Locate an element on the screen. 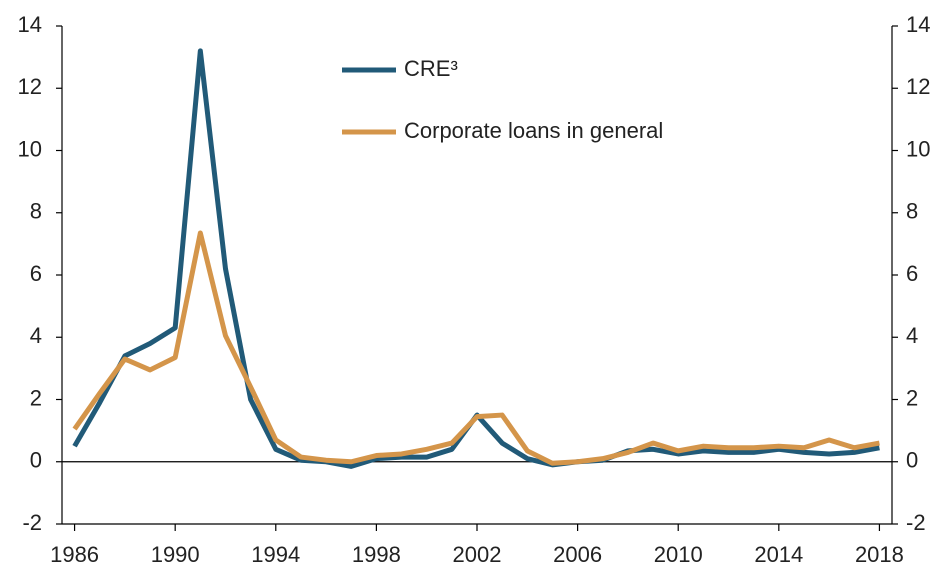 This screenshot has width=947, height=570. y2-tick-label: 0 is located at coordinates (912, 460).